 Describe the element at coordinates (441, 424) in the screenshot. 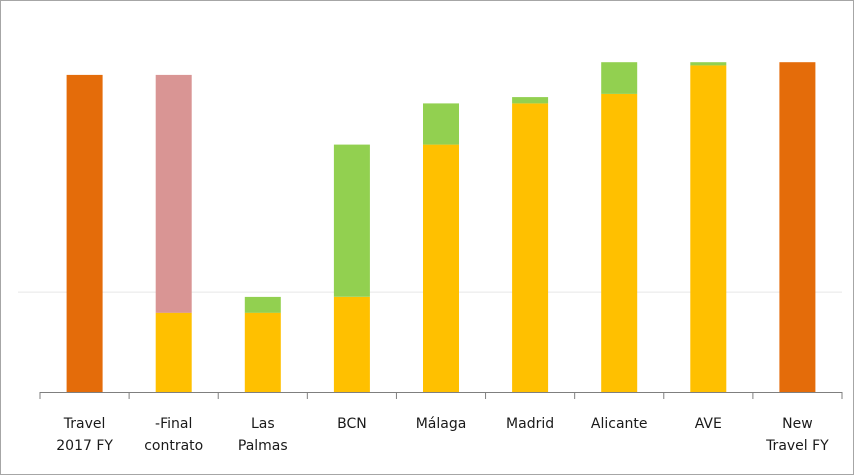

I see `x-tick-label: Málaga` at that location.